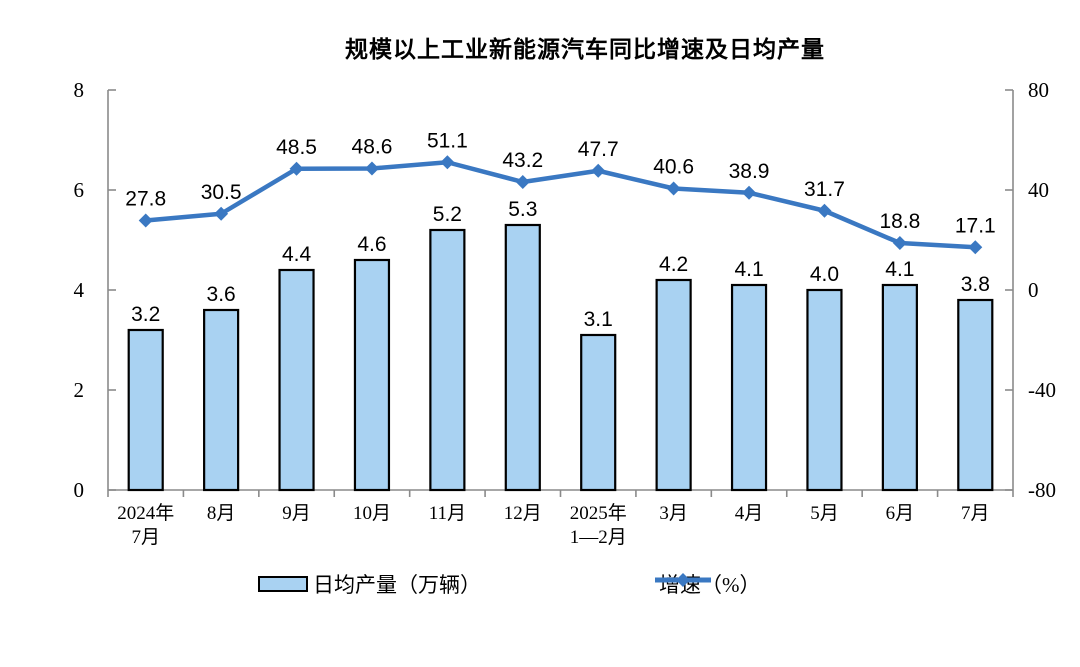  Describe the element at coordinates (221, 513) in the screenshot. I see `x-category-label-1: 8月` at that location.